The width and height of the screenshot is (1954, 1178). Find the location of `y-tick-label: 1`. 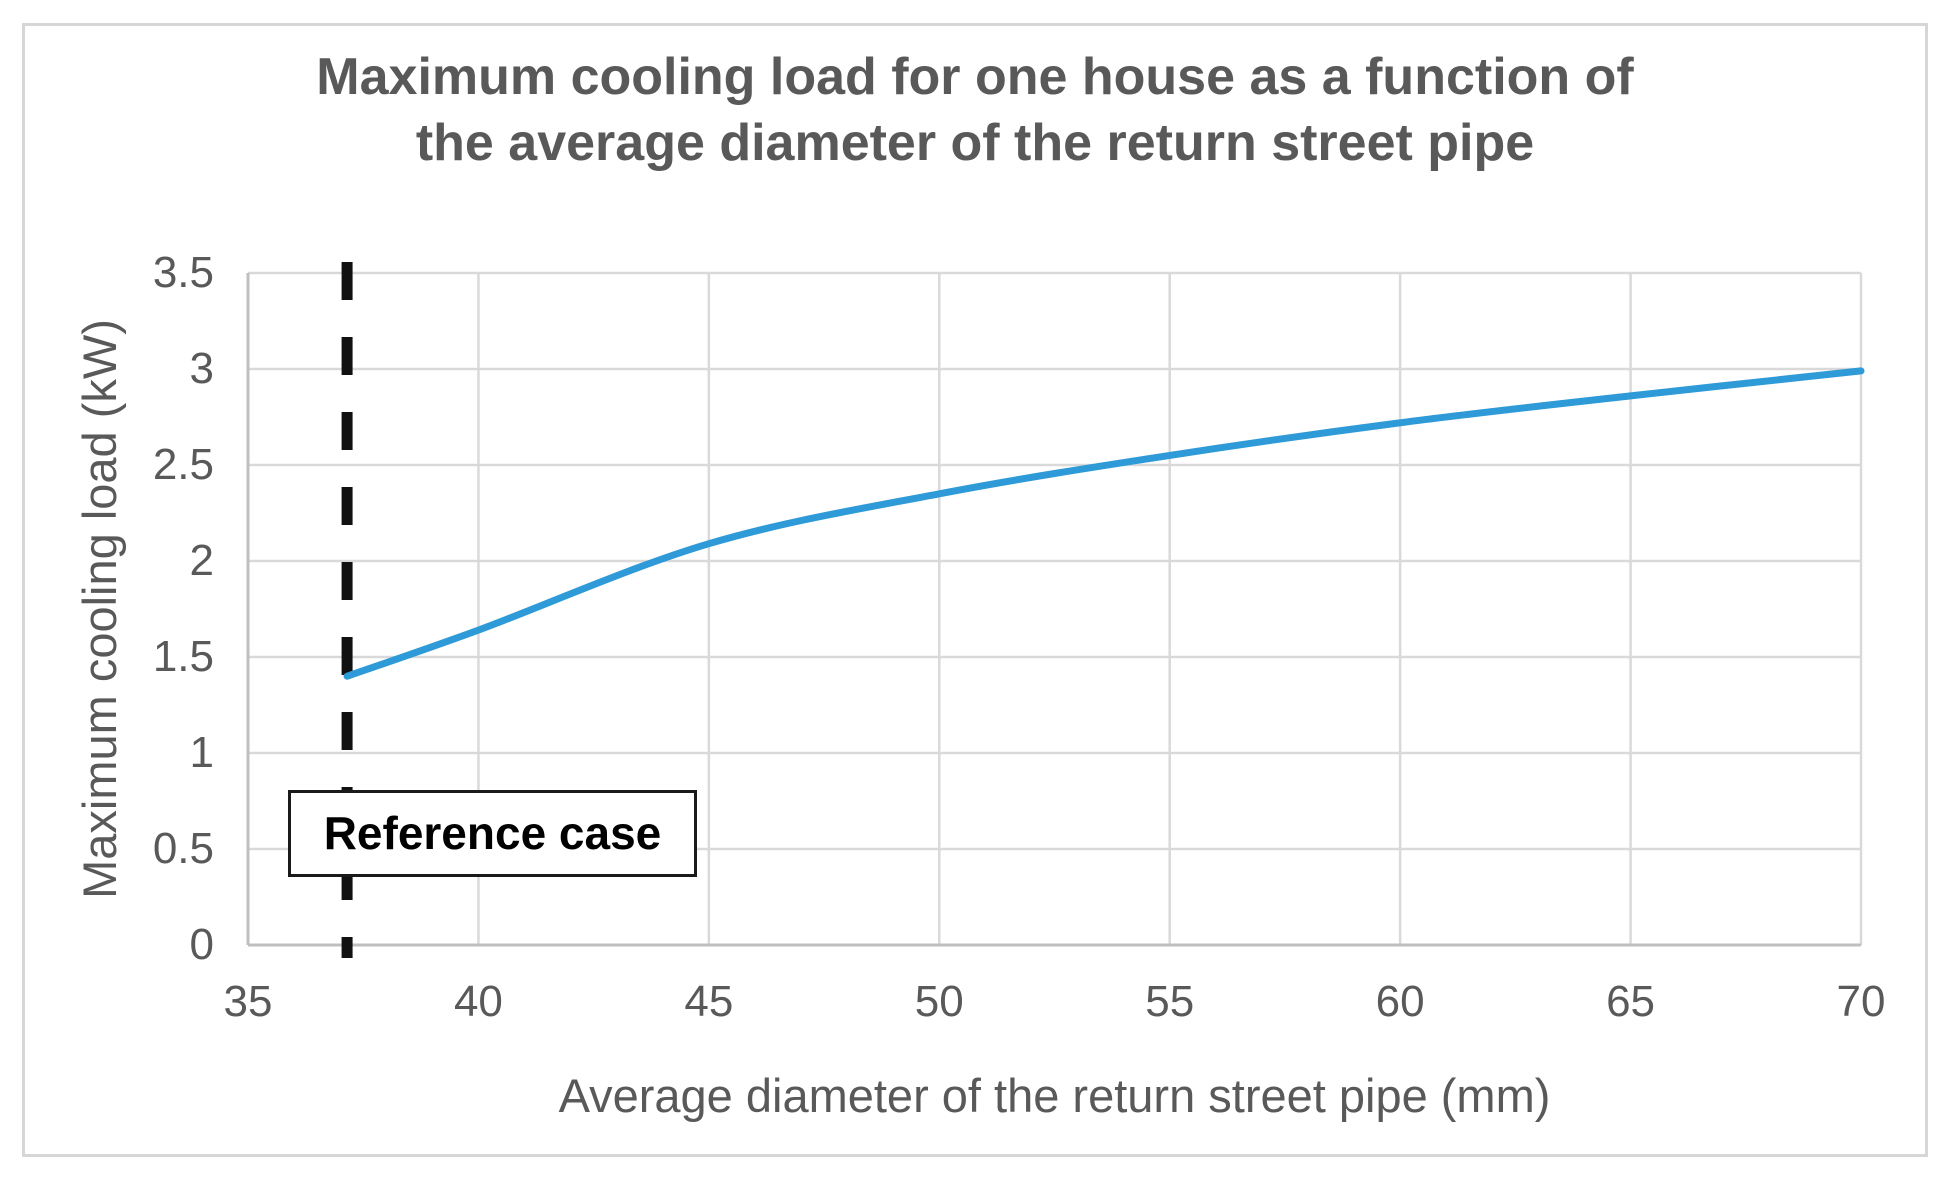

y-tick-label: 1 is located at coordinates (201, 752).